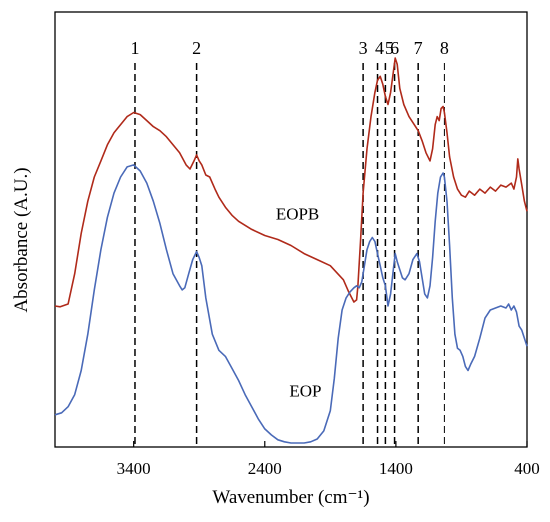  Describe the element at coordinates (265, 468) in the screenshot. I see `x-tick-label-2400: 2400` at that location.